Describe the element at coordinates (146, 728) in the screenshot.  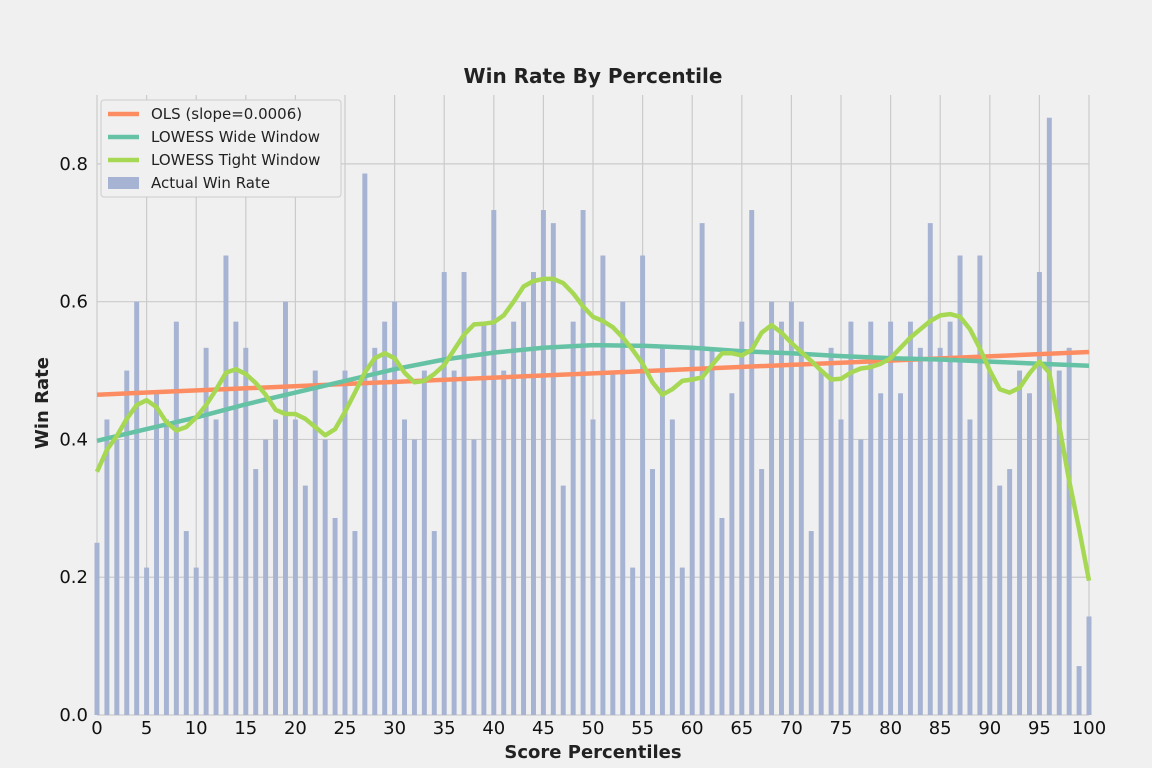
I see `x-tick-label: 5` at that location.